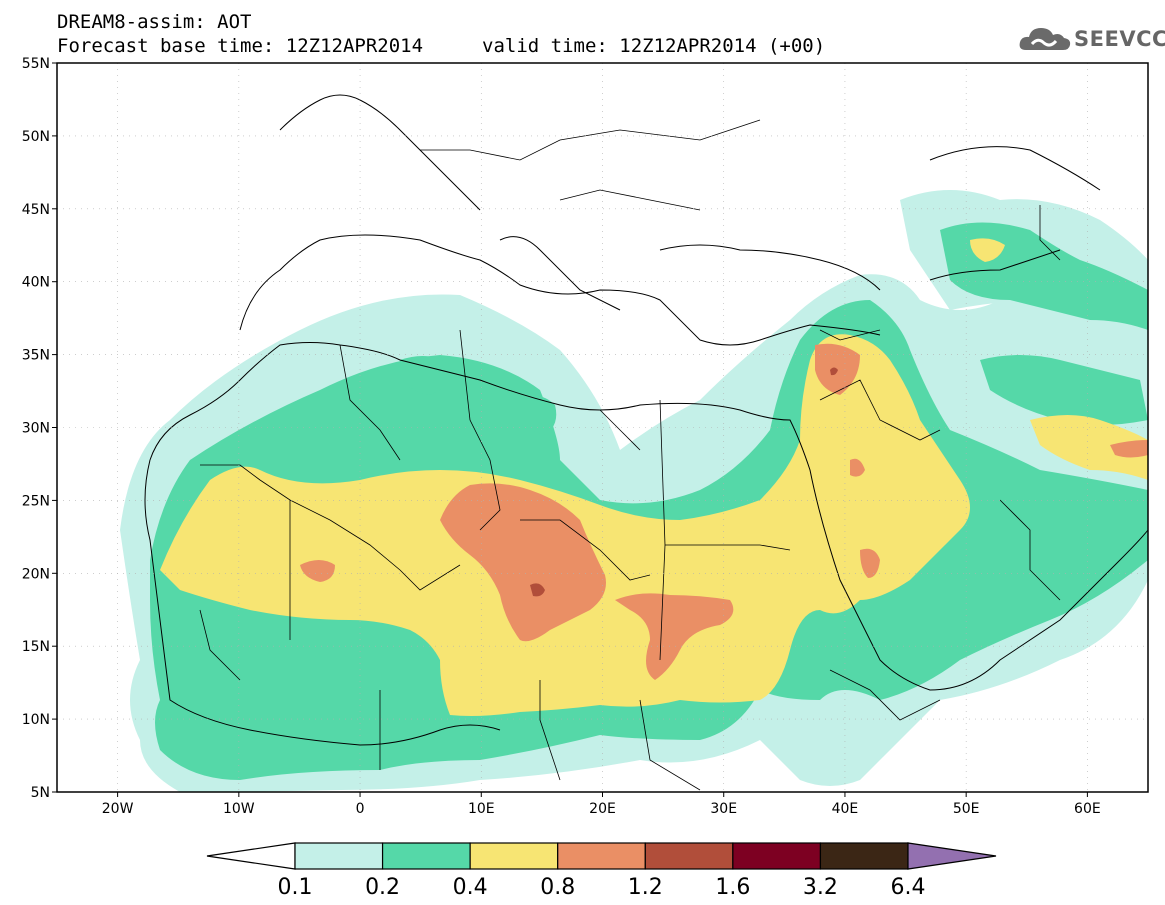  What do you see at coordinates (36, 574) in the screenshot?
I see `lat-label: 20N` at bounding box center [36, 574].